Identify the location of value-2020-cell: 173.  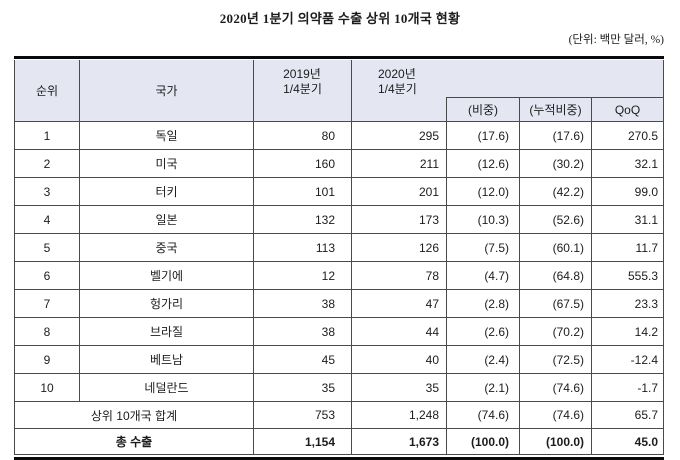
(399, 220).